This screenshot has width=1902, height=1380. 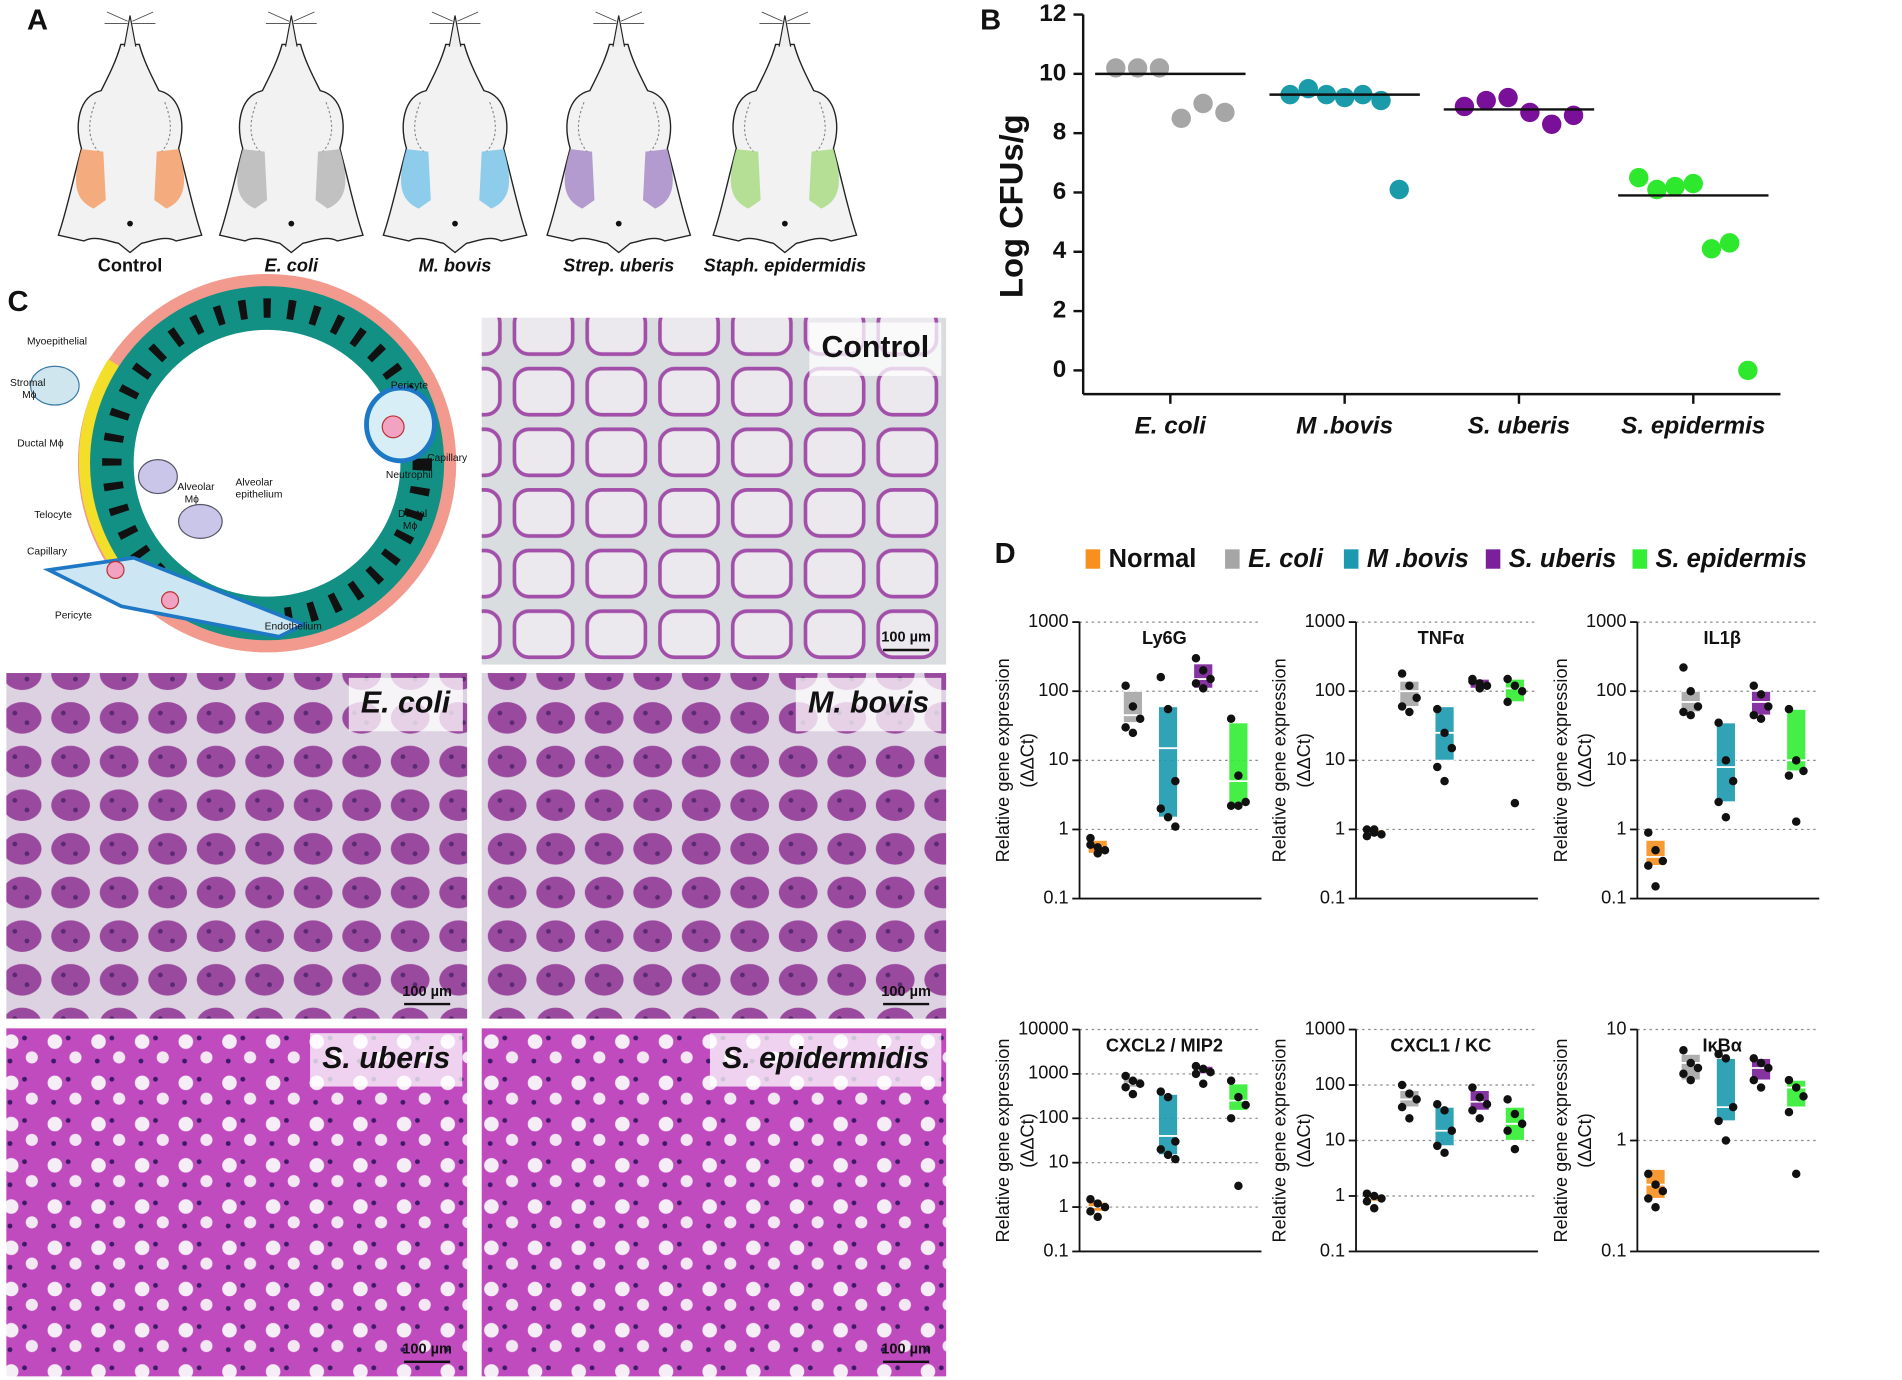 What do you see at coordinates (200, 521) in the screenshot?
I see `alveolar-macrophage` at bounding box center [200, 521].